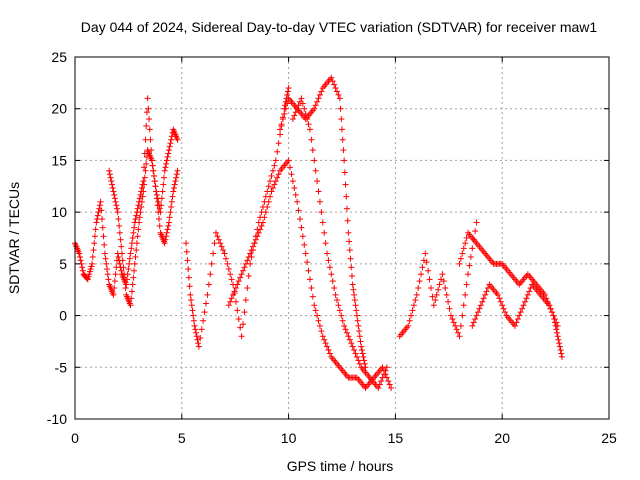 The image size is (640, 480). What do you see at coordinates (57, 419) in the screenshot?
I see `y-tick-label: -10` at bounding box center [57, 419].